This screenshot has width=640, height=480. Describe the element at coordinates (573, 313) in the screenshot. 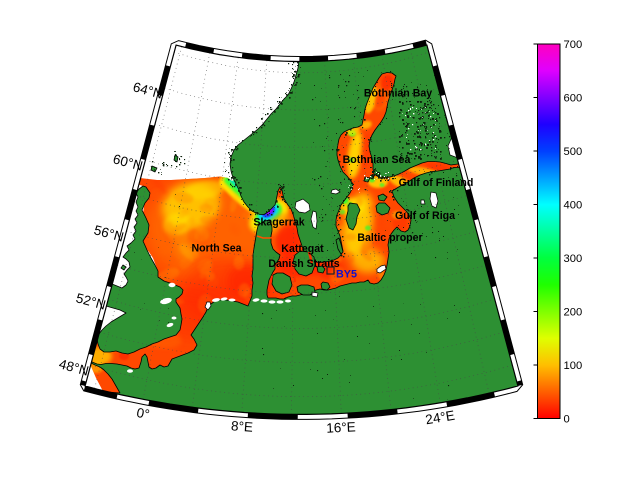

I see `svg-text: 200` at that location.